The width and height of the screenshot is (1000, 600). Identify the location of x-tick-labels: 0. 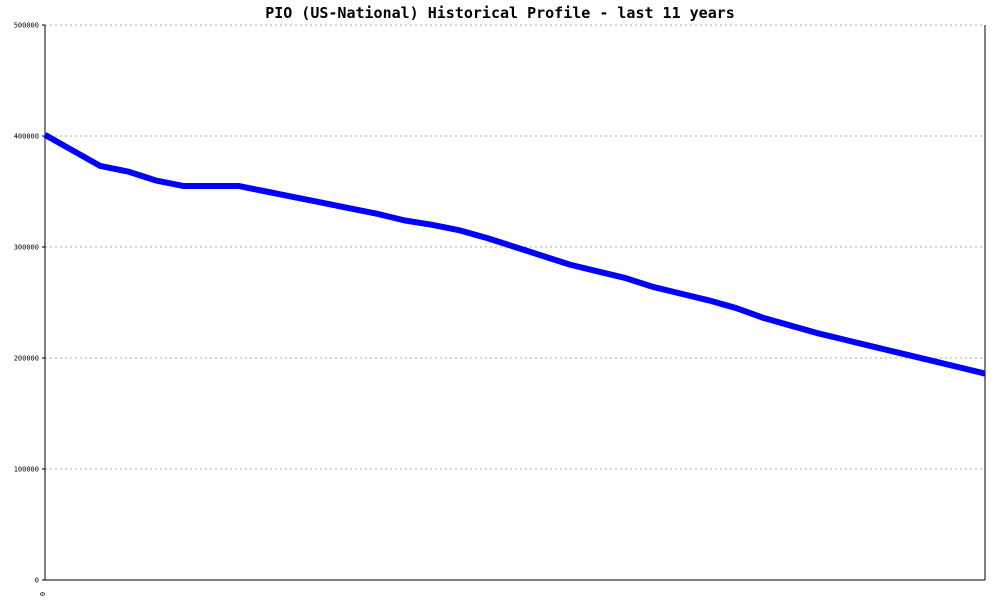
(43, 594).